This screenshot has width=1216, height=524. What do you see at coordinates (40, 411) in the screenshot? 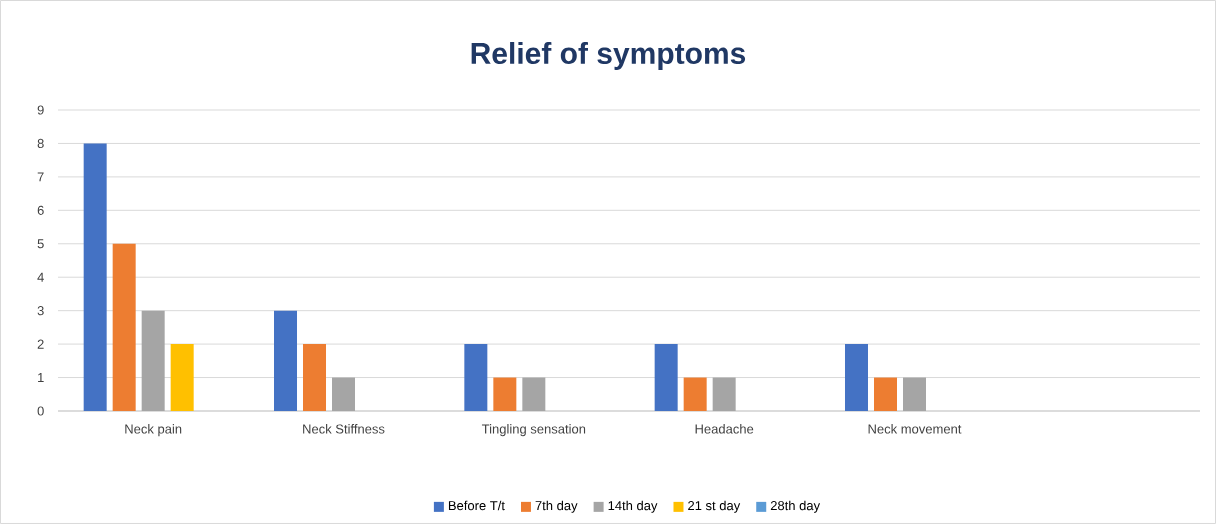
I see `y-tick-label: 0` at bounding box center [40, 411].